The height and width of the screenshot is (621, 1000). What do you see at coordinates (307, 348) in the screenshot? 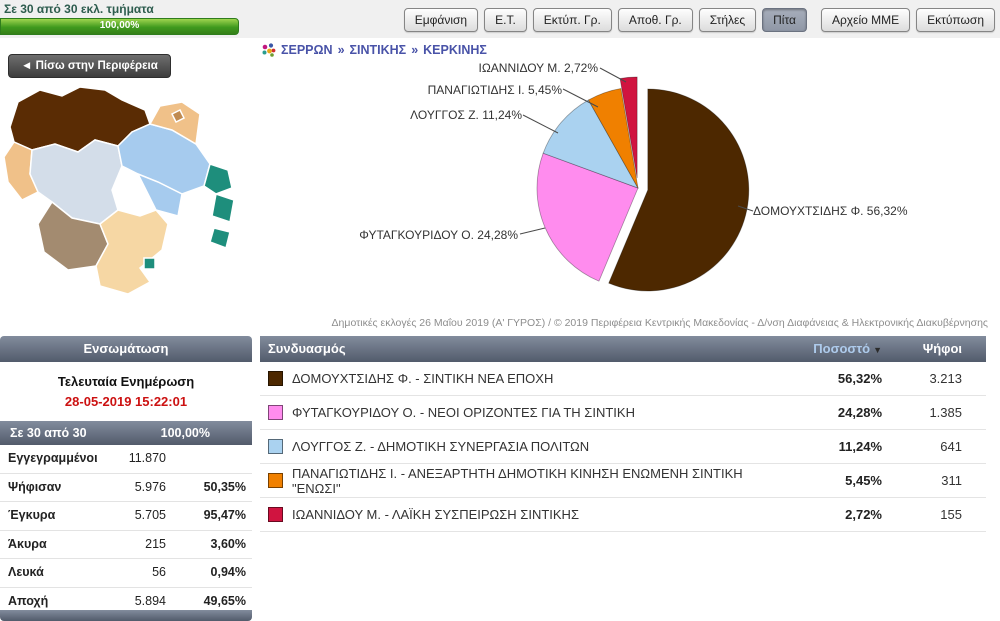
I see `column-header-party: Συνδυασμός` at bounding box center [307, 348].